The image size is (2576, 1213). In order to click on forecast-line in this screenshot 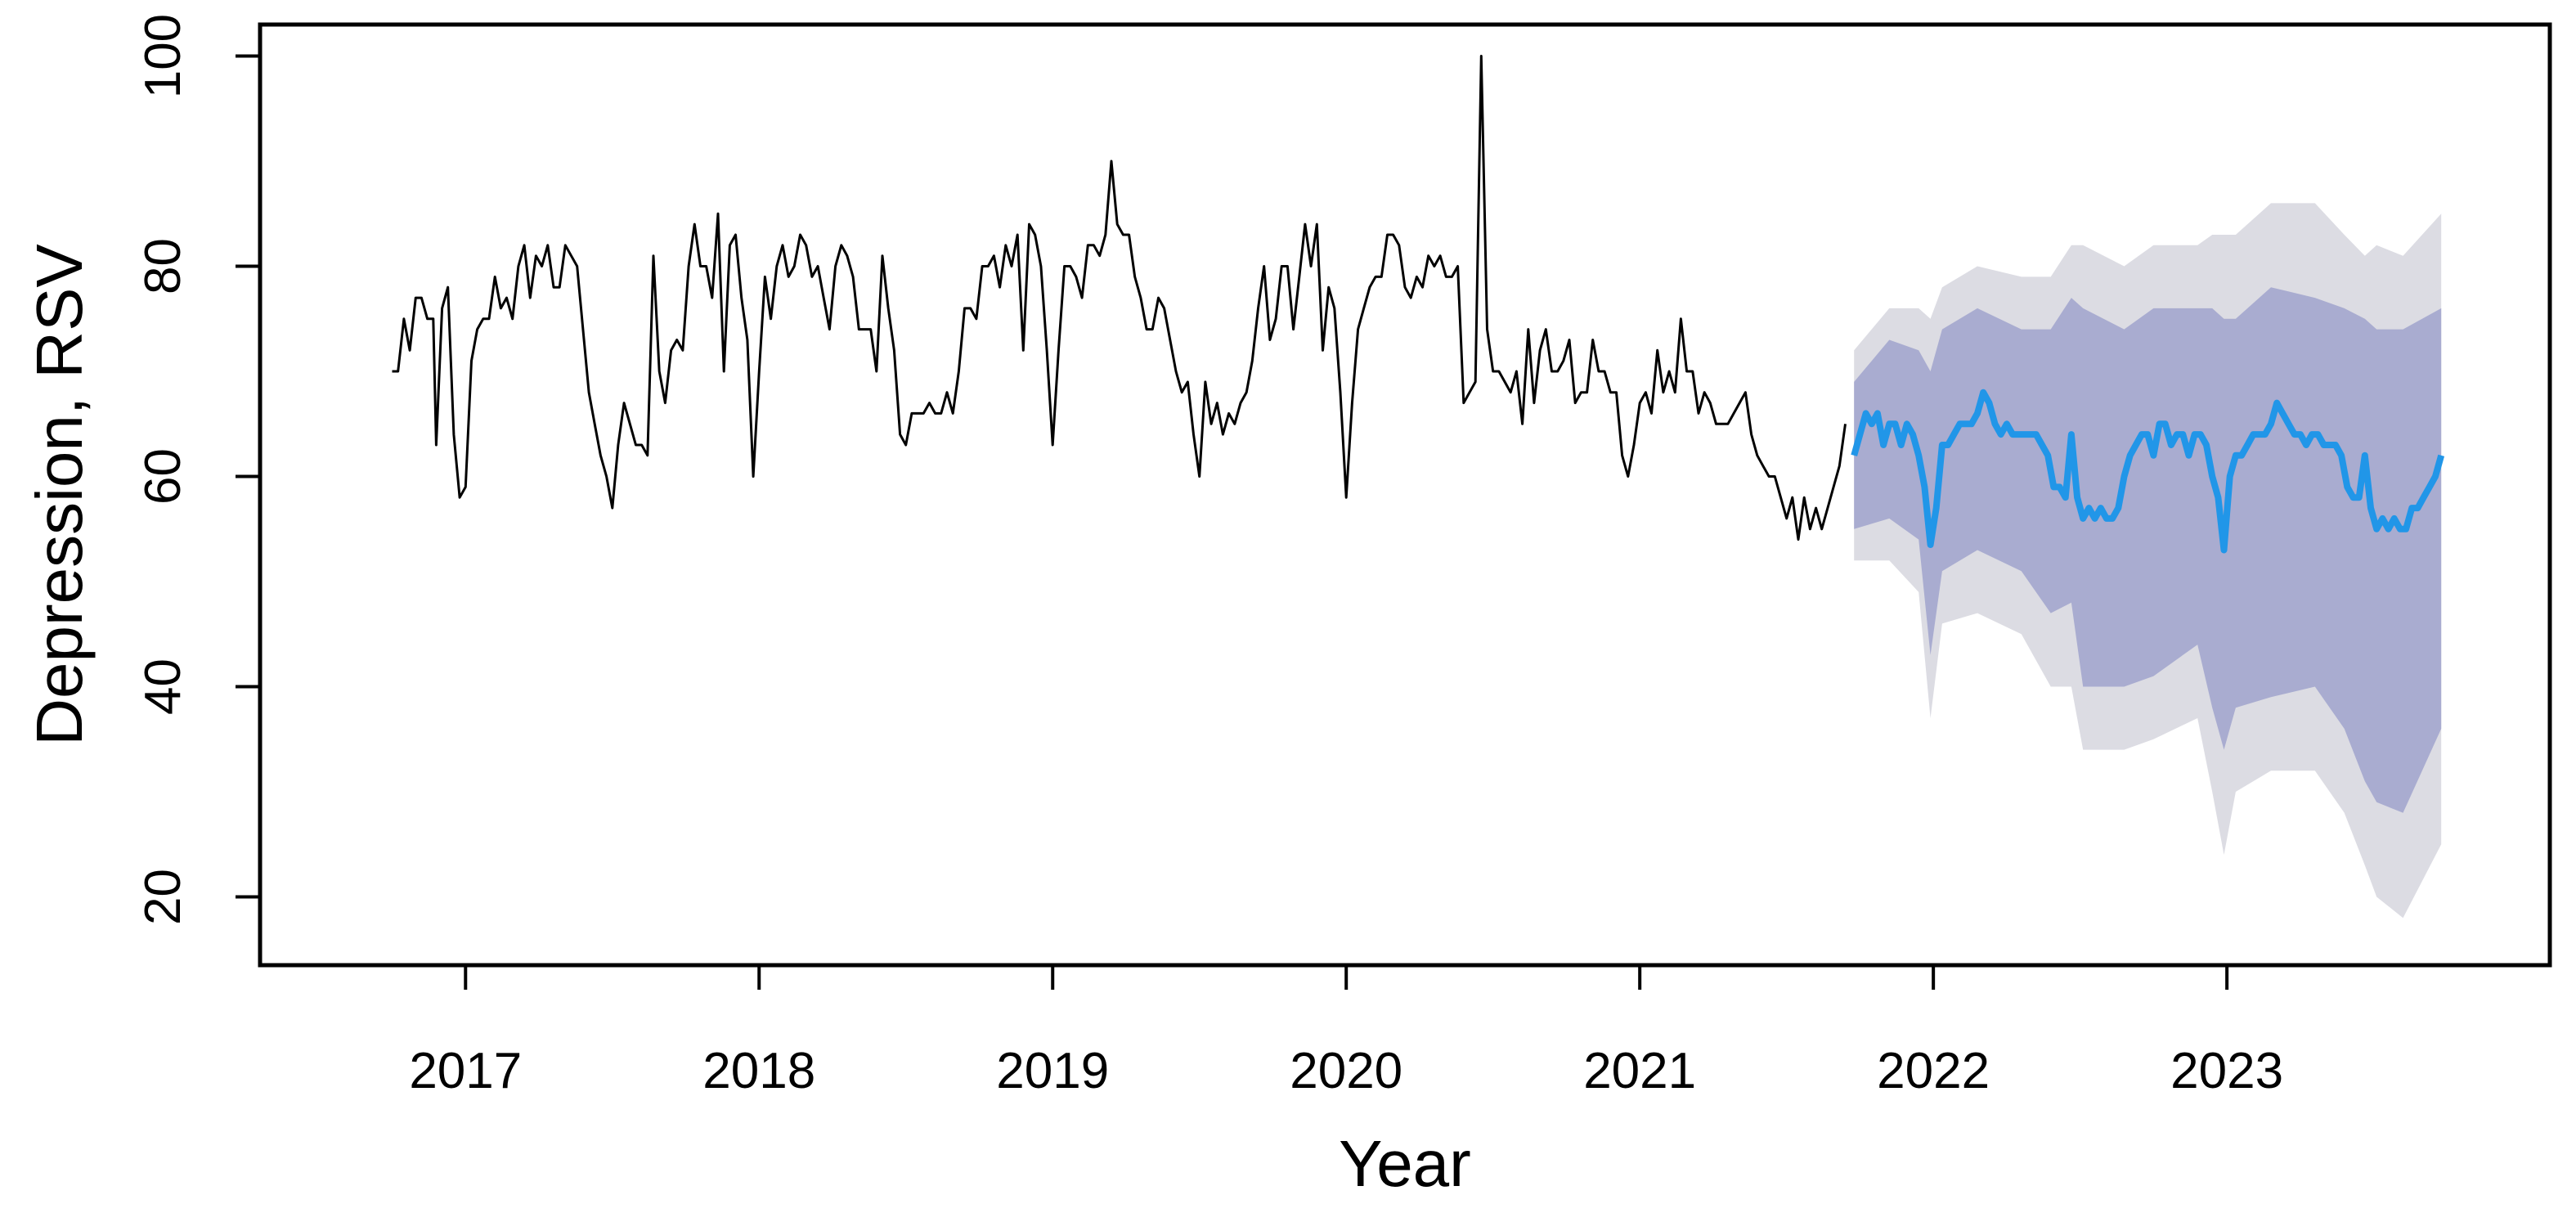, I will do `click(2148, 471)`.